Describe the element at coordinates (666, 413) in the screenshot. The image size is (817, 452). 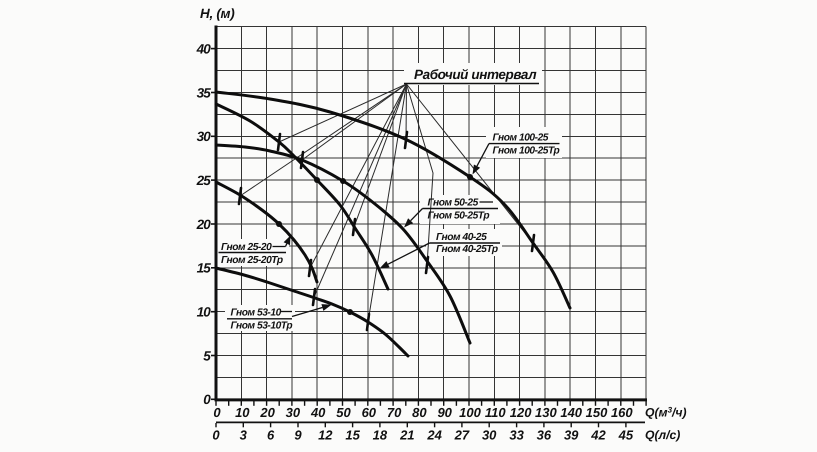
I see `svg-text: Q(м3/ч)` at that location.